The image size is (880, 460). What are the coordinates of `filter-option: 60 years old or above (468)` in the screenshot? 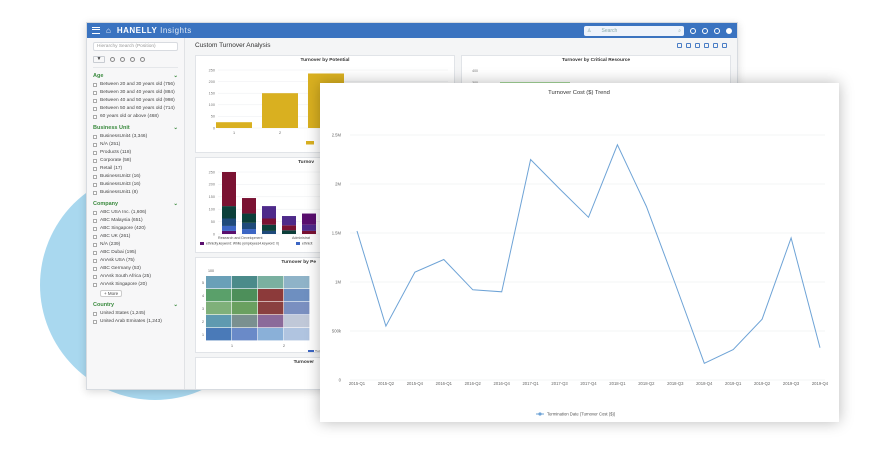 It's located at (135, 117).